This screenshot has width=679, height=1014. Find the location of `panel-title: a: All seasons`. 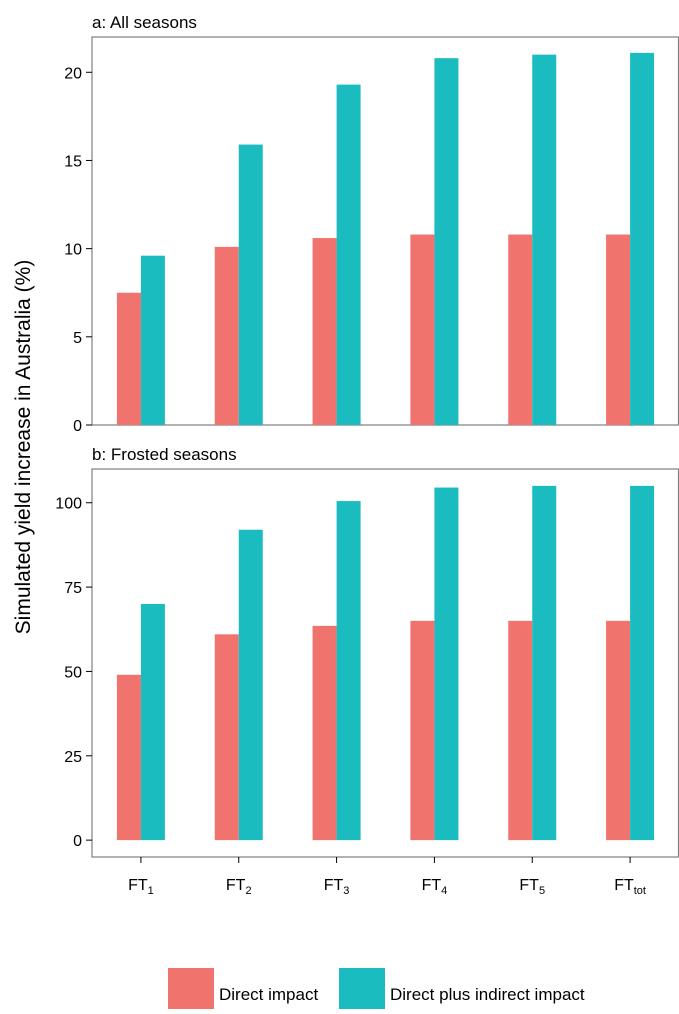

panel-title: a: All seasons is located at coordinates (144, 22).